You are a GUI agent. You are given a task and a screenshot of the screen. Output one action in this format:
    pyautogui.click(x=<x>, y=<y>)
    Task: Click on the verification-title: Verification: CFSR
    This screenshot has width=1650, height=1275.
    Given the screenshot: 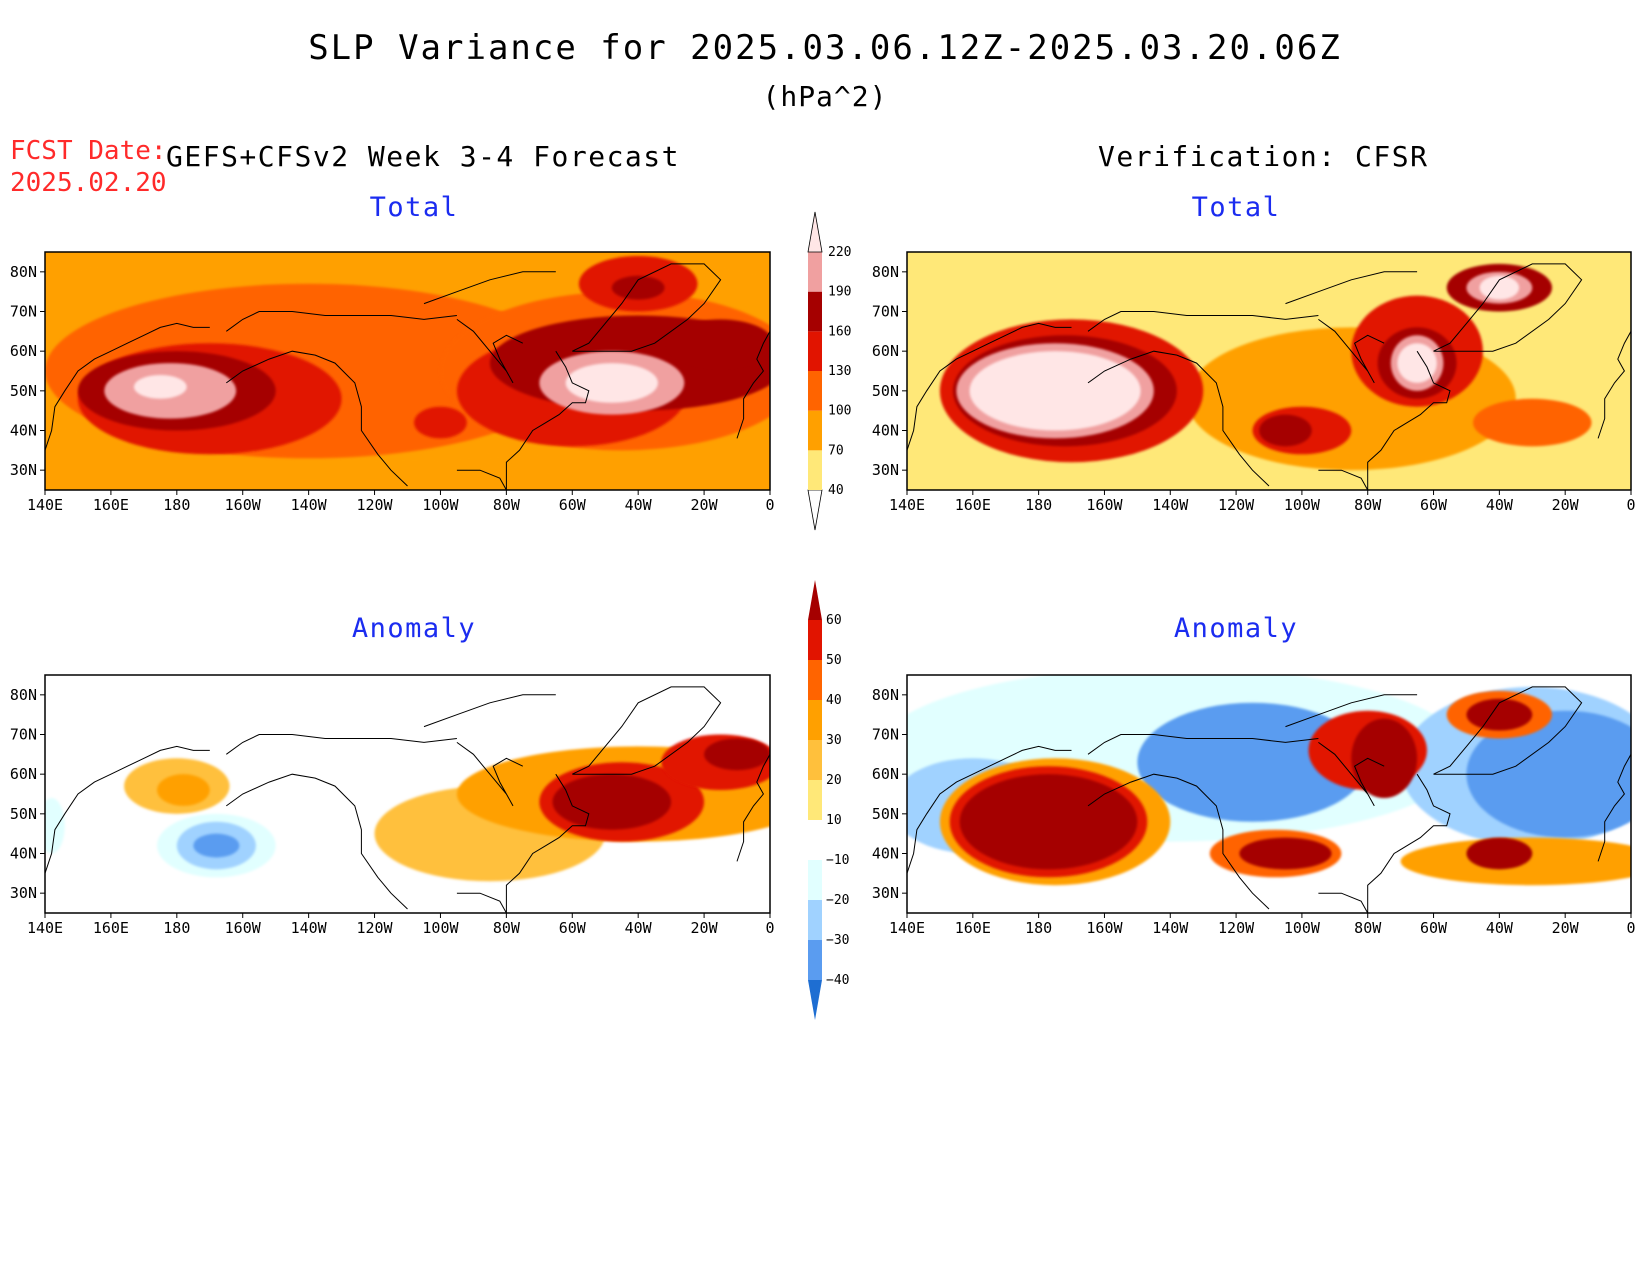 What is the action you would take?
    pyautogui.click(x=1263, y=156)
    